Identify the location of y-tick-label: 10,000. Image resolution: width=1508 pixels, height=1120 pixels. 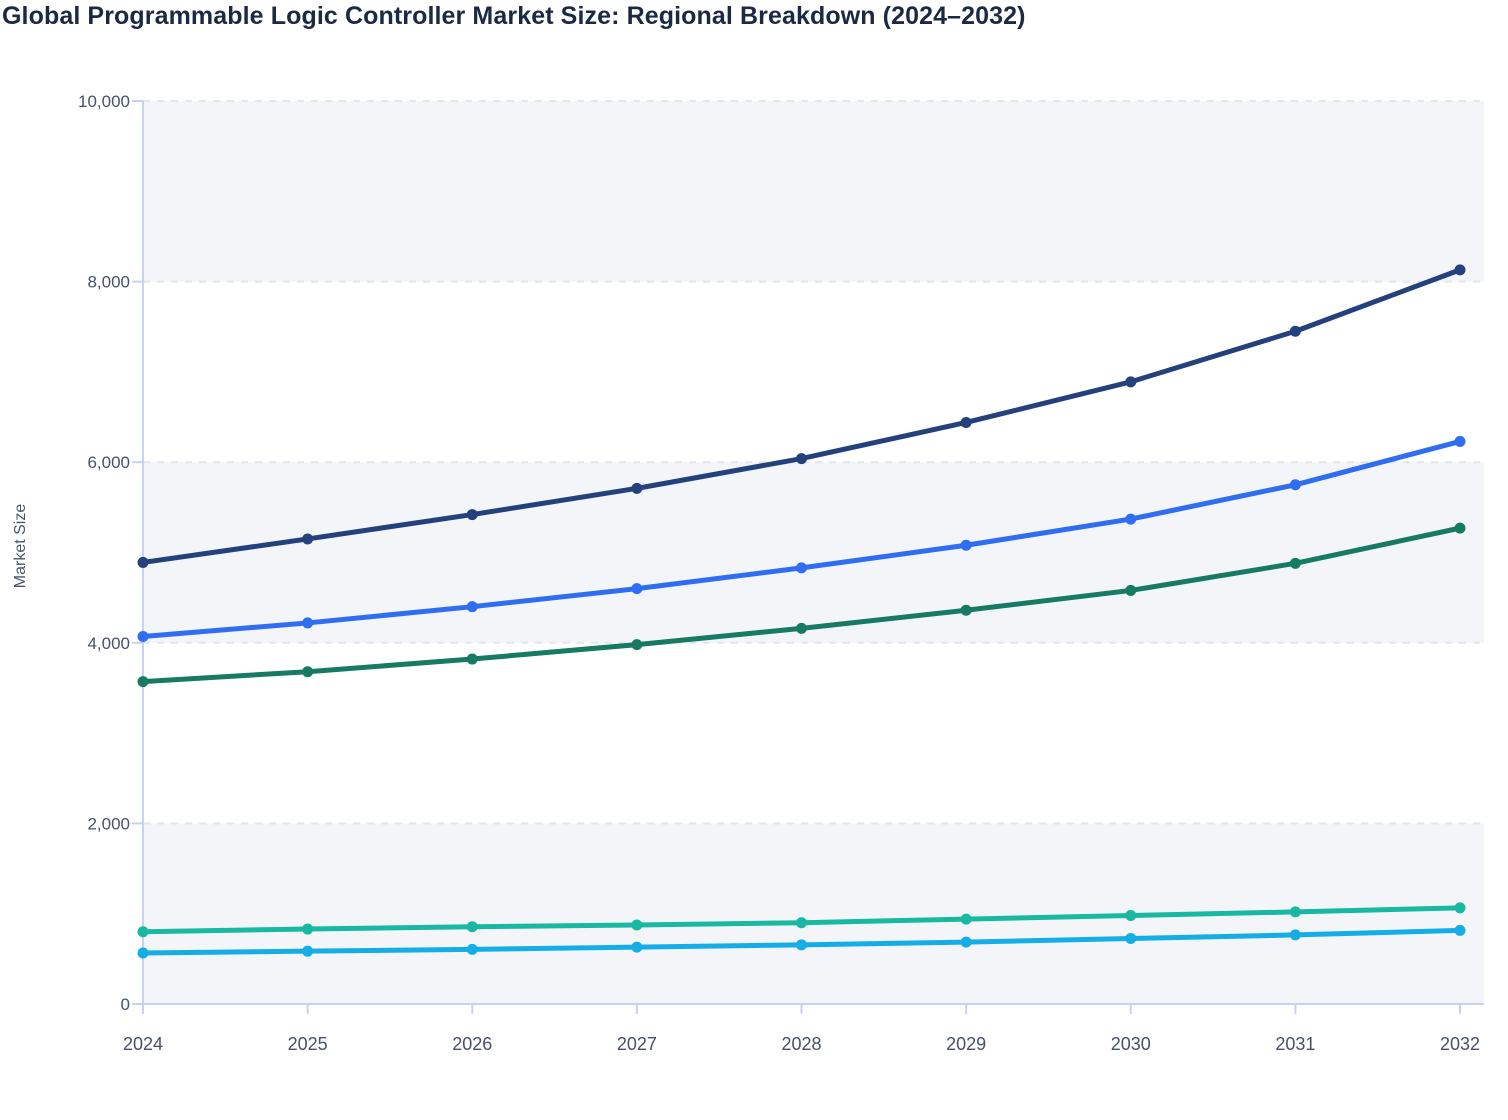
(104, 101).